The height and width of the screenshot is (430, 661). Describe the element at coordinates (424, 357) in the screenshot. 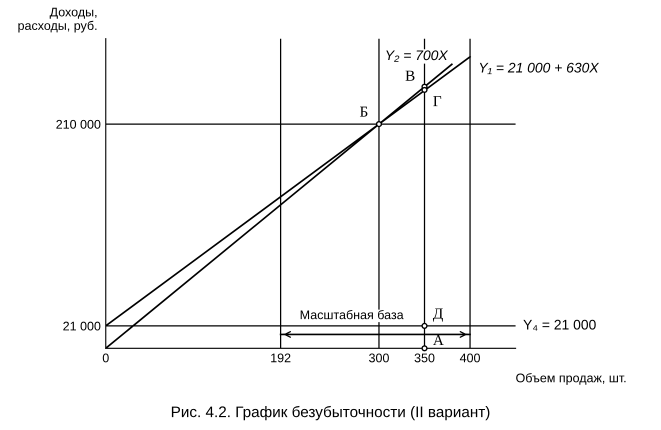

I see `x-tick-label: 350` at that location.